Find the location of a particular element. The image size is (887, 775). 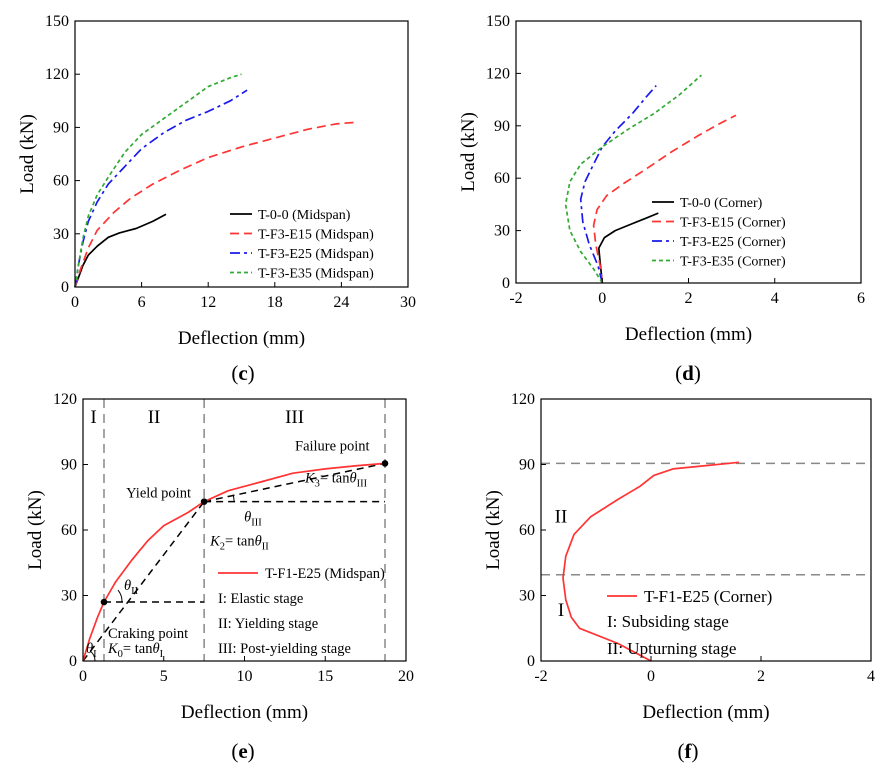

panel-letter: e is located at coordinates (242, 751).